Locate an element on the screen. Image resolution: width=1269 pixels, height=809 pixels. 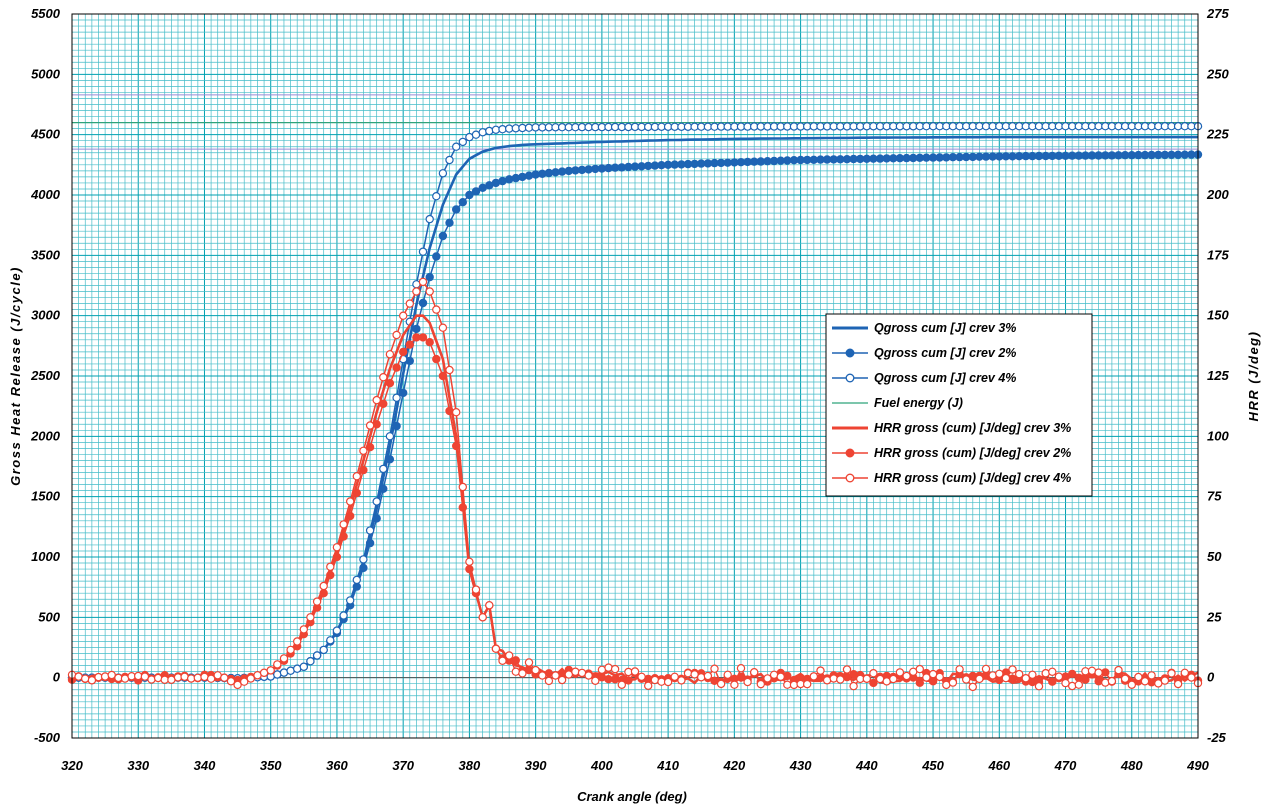
y-right-axis-title: HRR (J/deg) is located at coordinates (1253, 376).